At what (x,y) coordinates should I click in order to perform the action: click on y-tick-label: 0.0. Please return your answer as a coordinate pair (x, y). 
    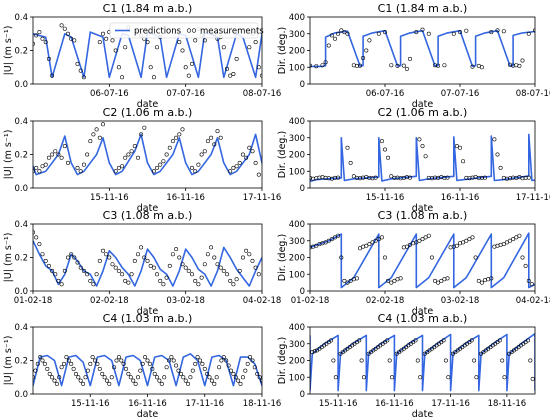
    Looking at the image, I should click on (21, 189).